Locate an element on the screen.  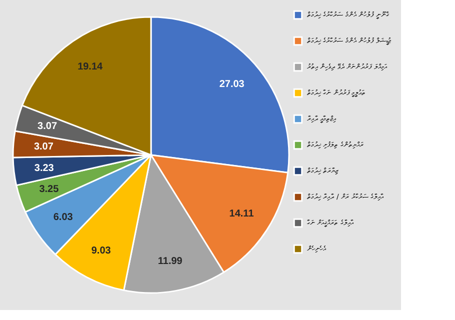
data-label: 6.03 is located at coordinates (63, 218).